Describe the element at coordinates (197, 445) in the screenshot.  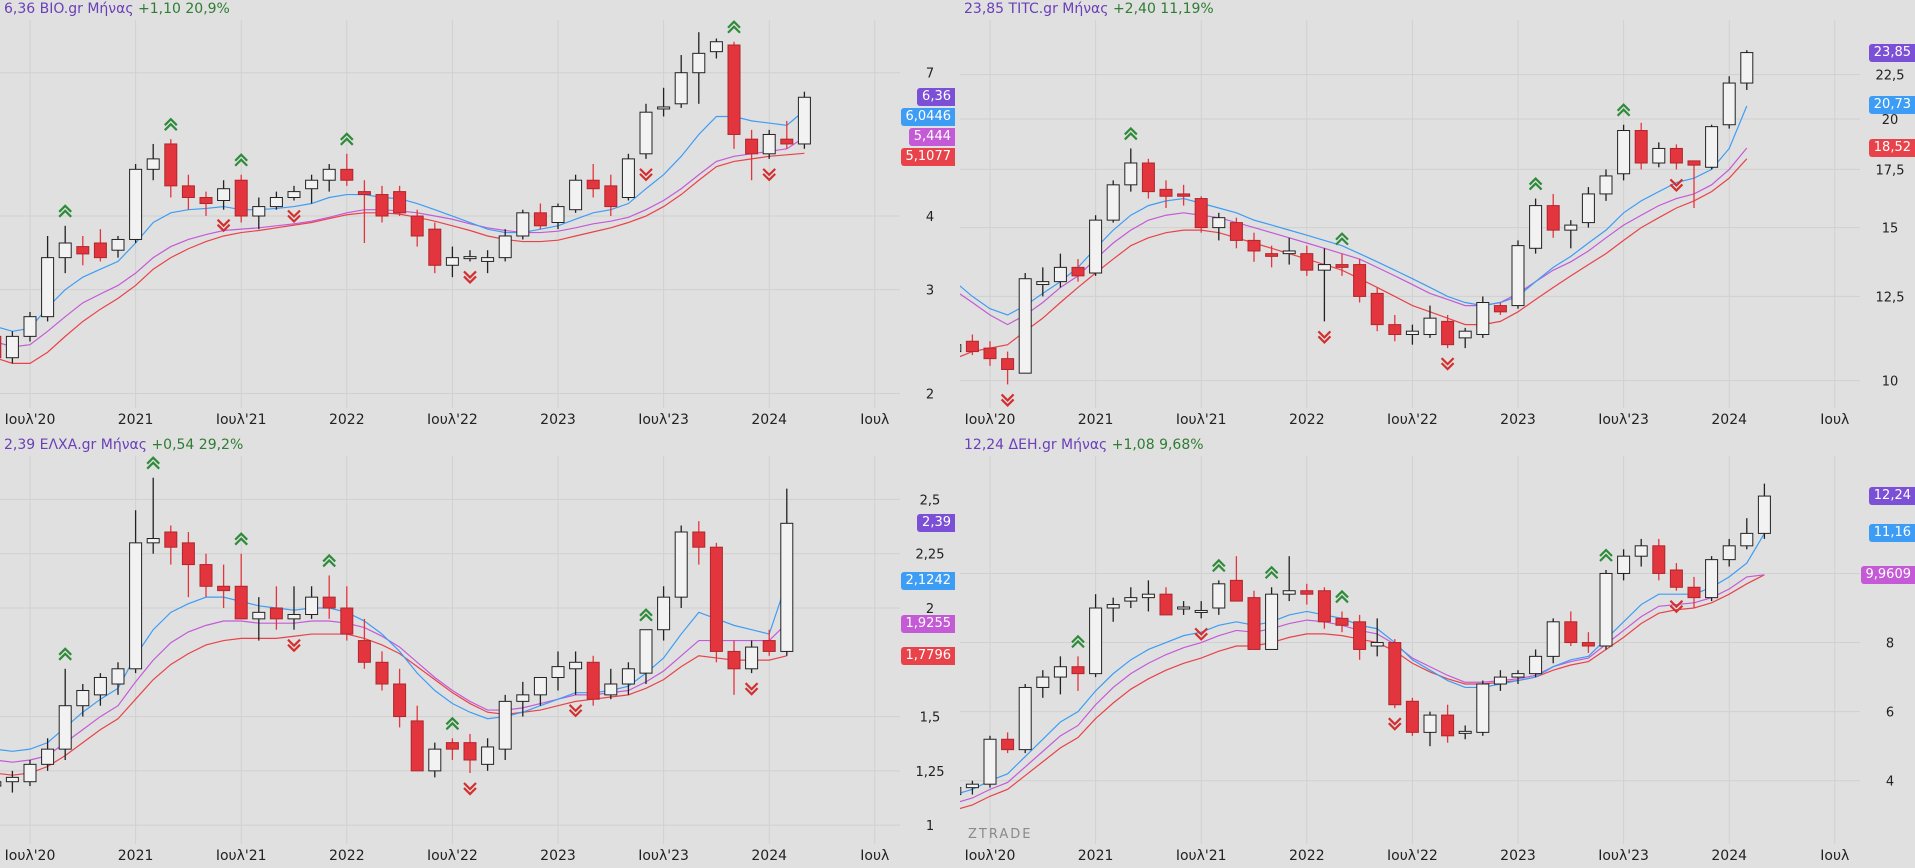
I see `header-change: +0,54 29,2%` at that location.